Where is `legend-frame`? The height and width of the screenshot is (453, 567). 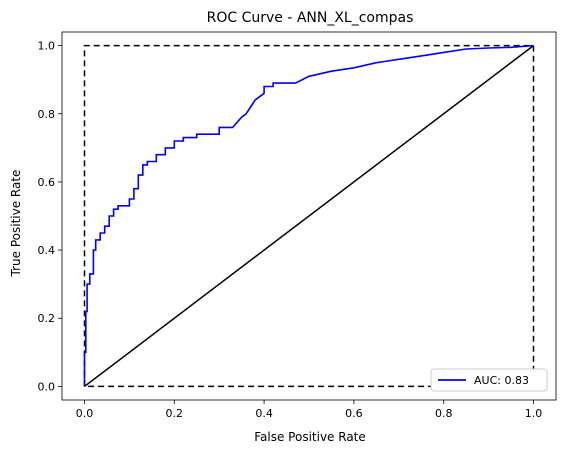 legend-frame is located at coordinates (489, 380).